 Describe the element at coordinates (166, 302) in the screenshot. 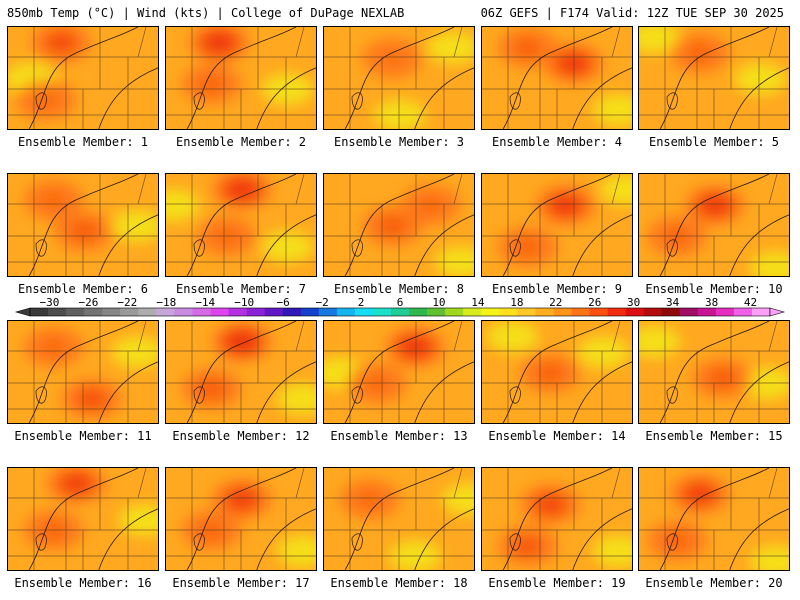

I see `colorbar-tick-label: −18` at that location.